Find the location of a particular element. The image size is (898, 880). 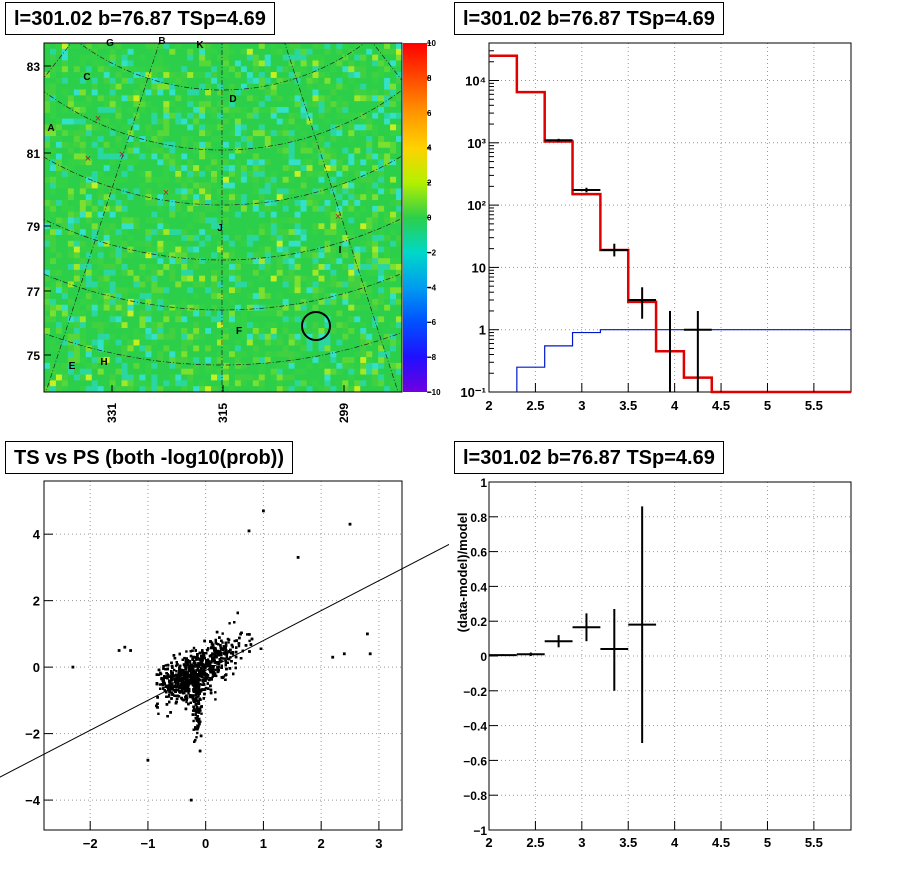

x-tick-label: −2 is located at coordinates (90, 843).